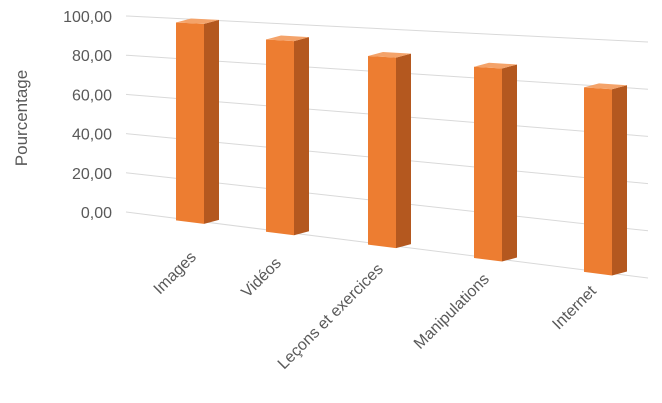 The width and height of the screenshot is (662, 403). Describe the element at coordinates (574, 307) in the screenshot. I see `x-tick-label: Internet` at that location.